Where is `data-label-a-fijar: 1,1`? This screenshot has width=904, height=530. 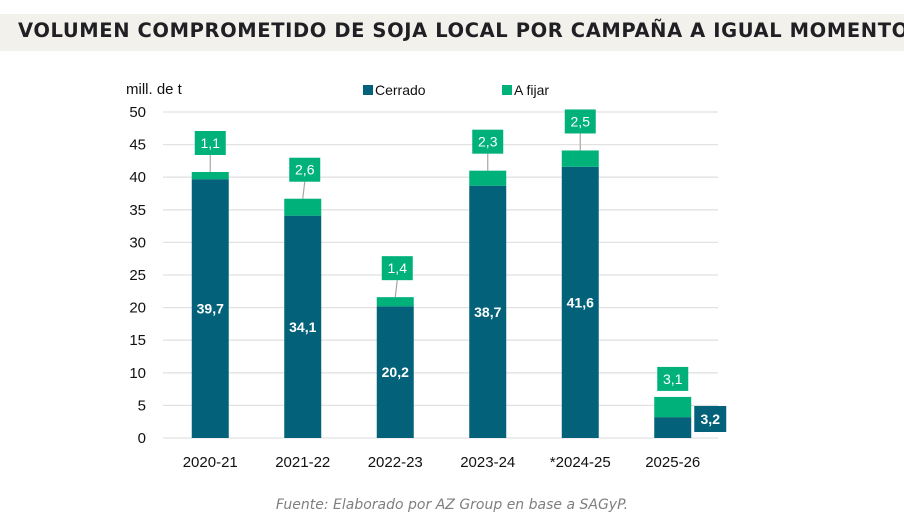 data-label-a-fijar: 1,1 is located at coordinates (211, 143).